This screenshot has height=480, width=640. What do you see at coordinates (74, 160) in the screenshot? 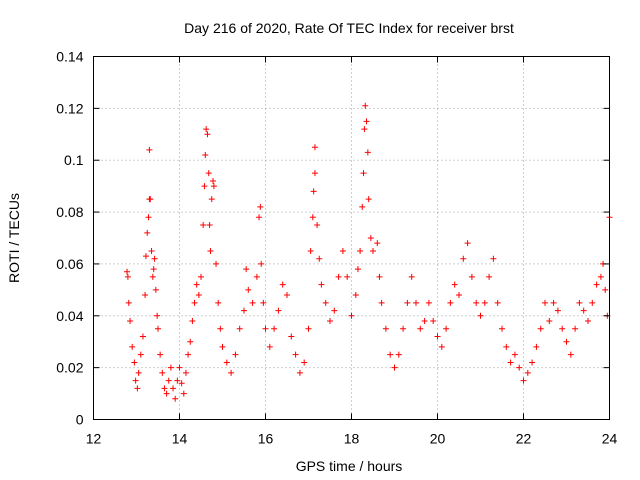
I see `y-tick-label: 0.1` at bounding box center [74, 160].